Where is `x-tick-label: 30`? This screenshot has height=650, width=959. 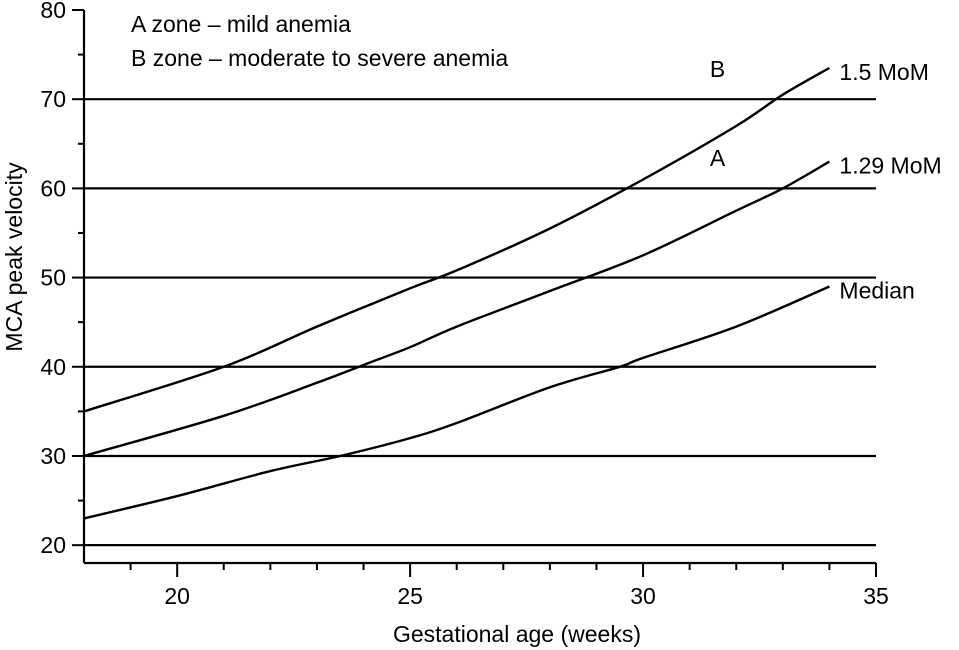
x-tick-label: 30 is located at coordinates (643, 596).